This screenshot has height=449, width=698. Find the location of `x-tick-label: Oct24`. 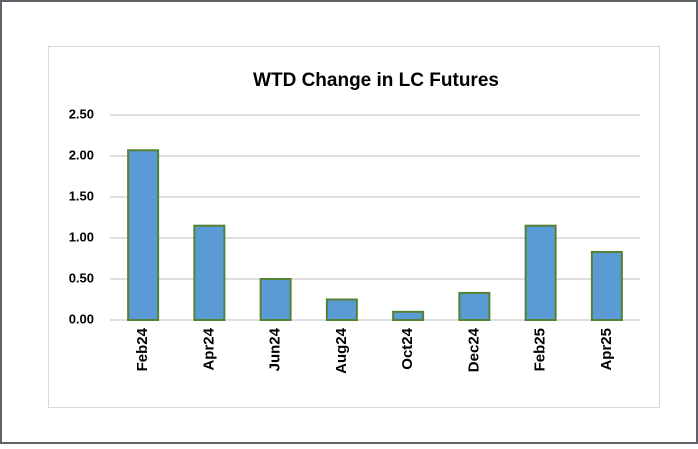

x-tick-label: Oct24 is located at coordinates (407, 348).